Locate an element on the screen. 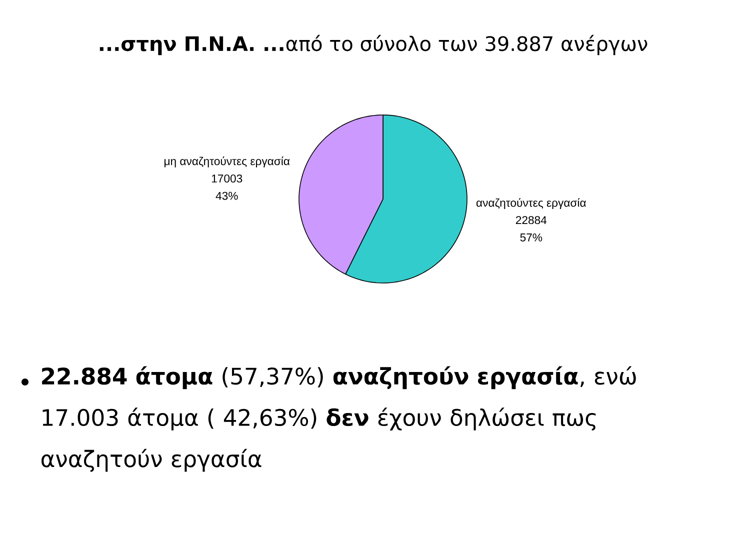  slice-label: αναζητούντες εργασία is located at coordinates (531, 204).